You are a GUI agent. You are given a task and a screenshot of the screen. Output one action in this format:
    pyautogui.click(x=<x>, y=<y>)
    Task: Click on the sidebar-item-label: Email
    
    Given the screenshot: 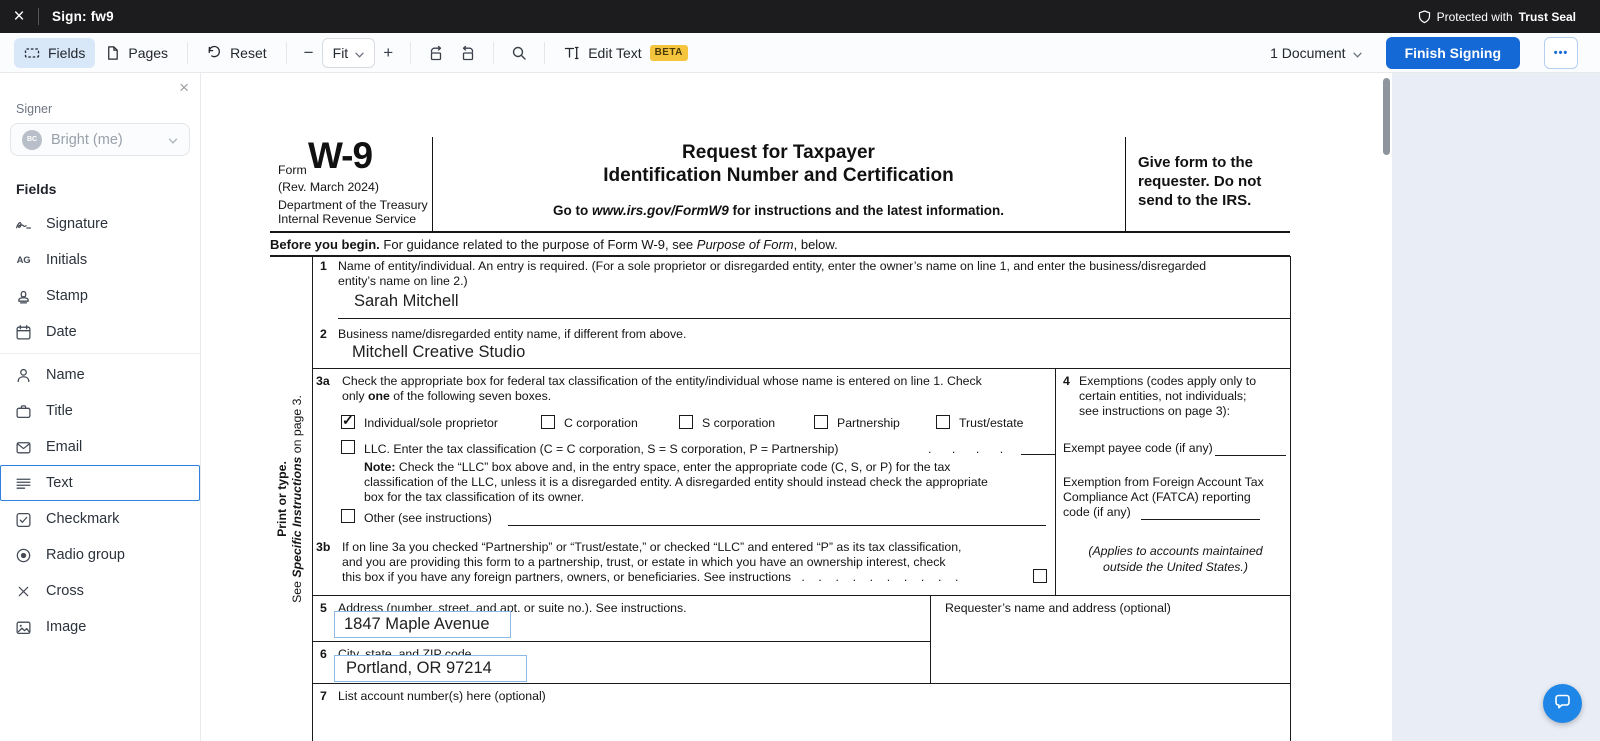 What is the action you would take?
    pyautogui.click(x=64, y=447)
    